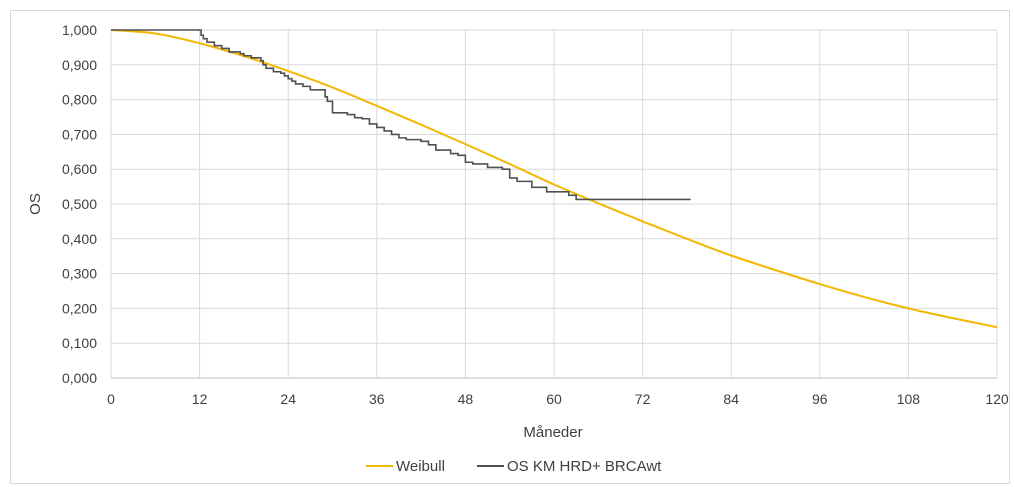 The height and width of the screenshot is (487, 1014). What do you see at coordinates (111, 399) in the screenshot?
I see `x-tick-label: 0` at bounding box center [111, 399].